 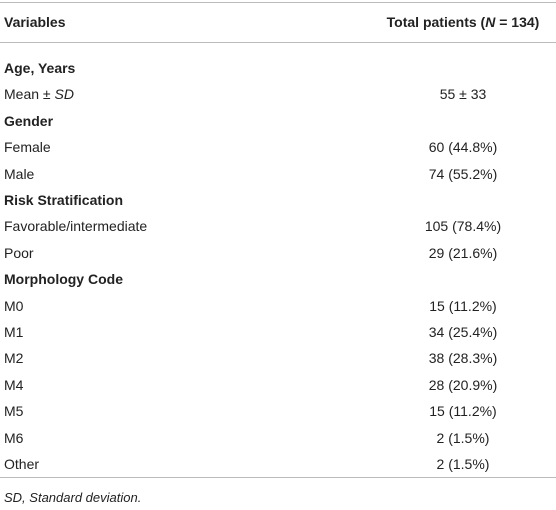 What do you see at coordinates (463, 226) in the screenshot?
I see `row-value: 105 (78.4%)` at bounding box center [463, 226].